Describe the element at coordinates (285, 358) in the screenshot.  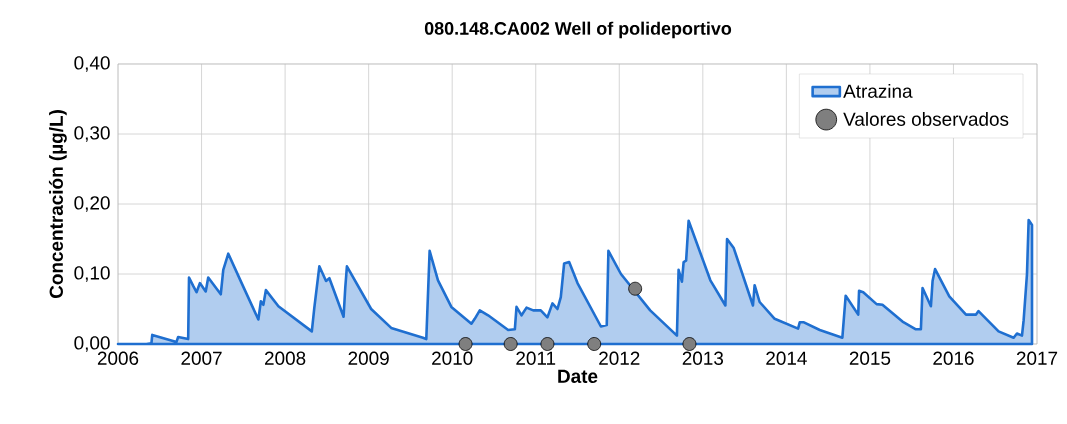
I see `x-tick-label: 2008` at that location.